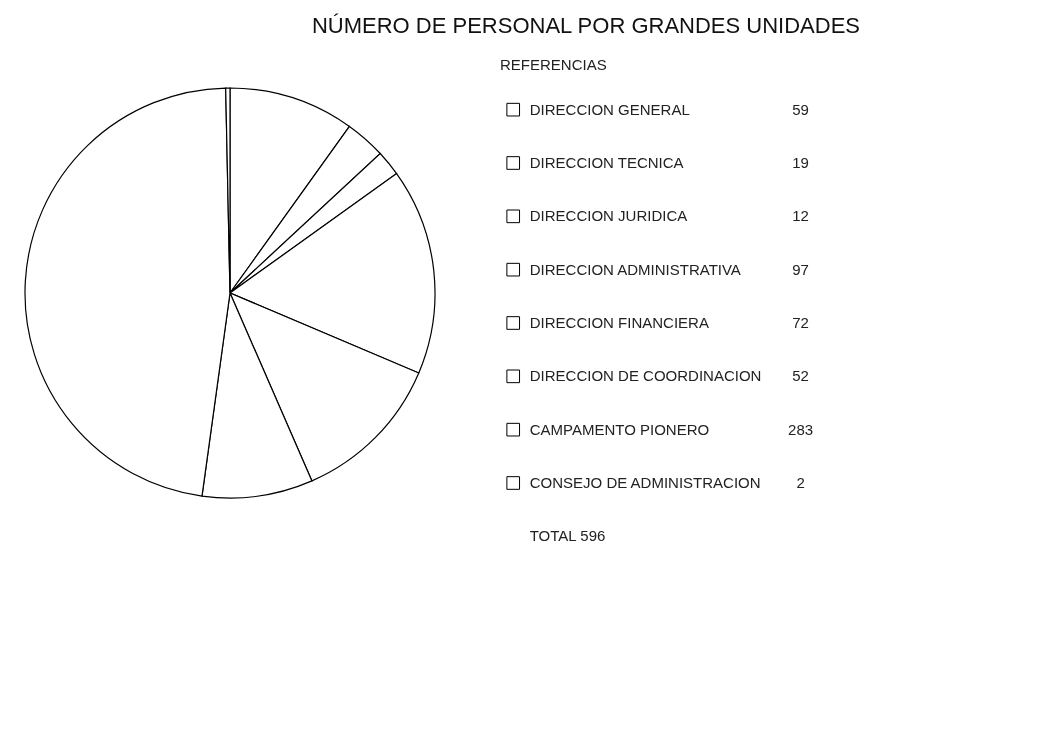 This screenshot has width=1041, height=743. Describe the element at coordinates (645, 482) in the screenshot. I see `legend-label: CONSEJO DE ADMINISTRACION` at that location.